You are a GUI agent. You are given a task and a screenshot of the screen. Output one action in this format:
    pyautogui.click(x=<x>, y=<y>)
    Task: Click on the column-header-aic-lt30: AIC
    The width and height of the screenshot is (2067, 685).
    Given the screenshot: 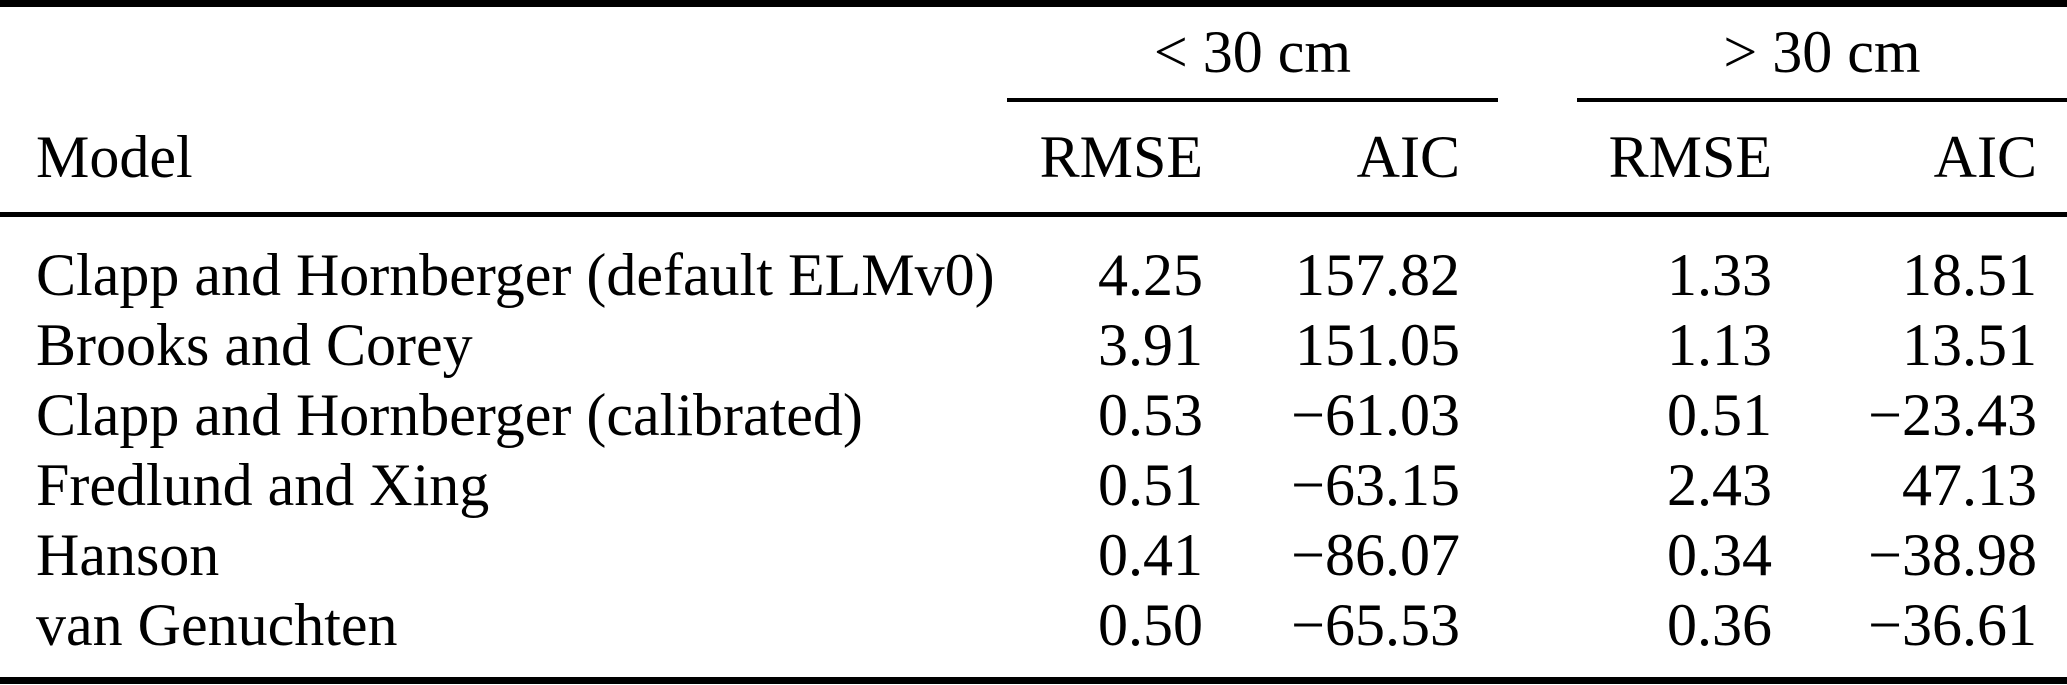 What is the action you would take?
    pyautogui.click(x=1408, y=157)
    